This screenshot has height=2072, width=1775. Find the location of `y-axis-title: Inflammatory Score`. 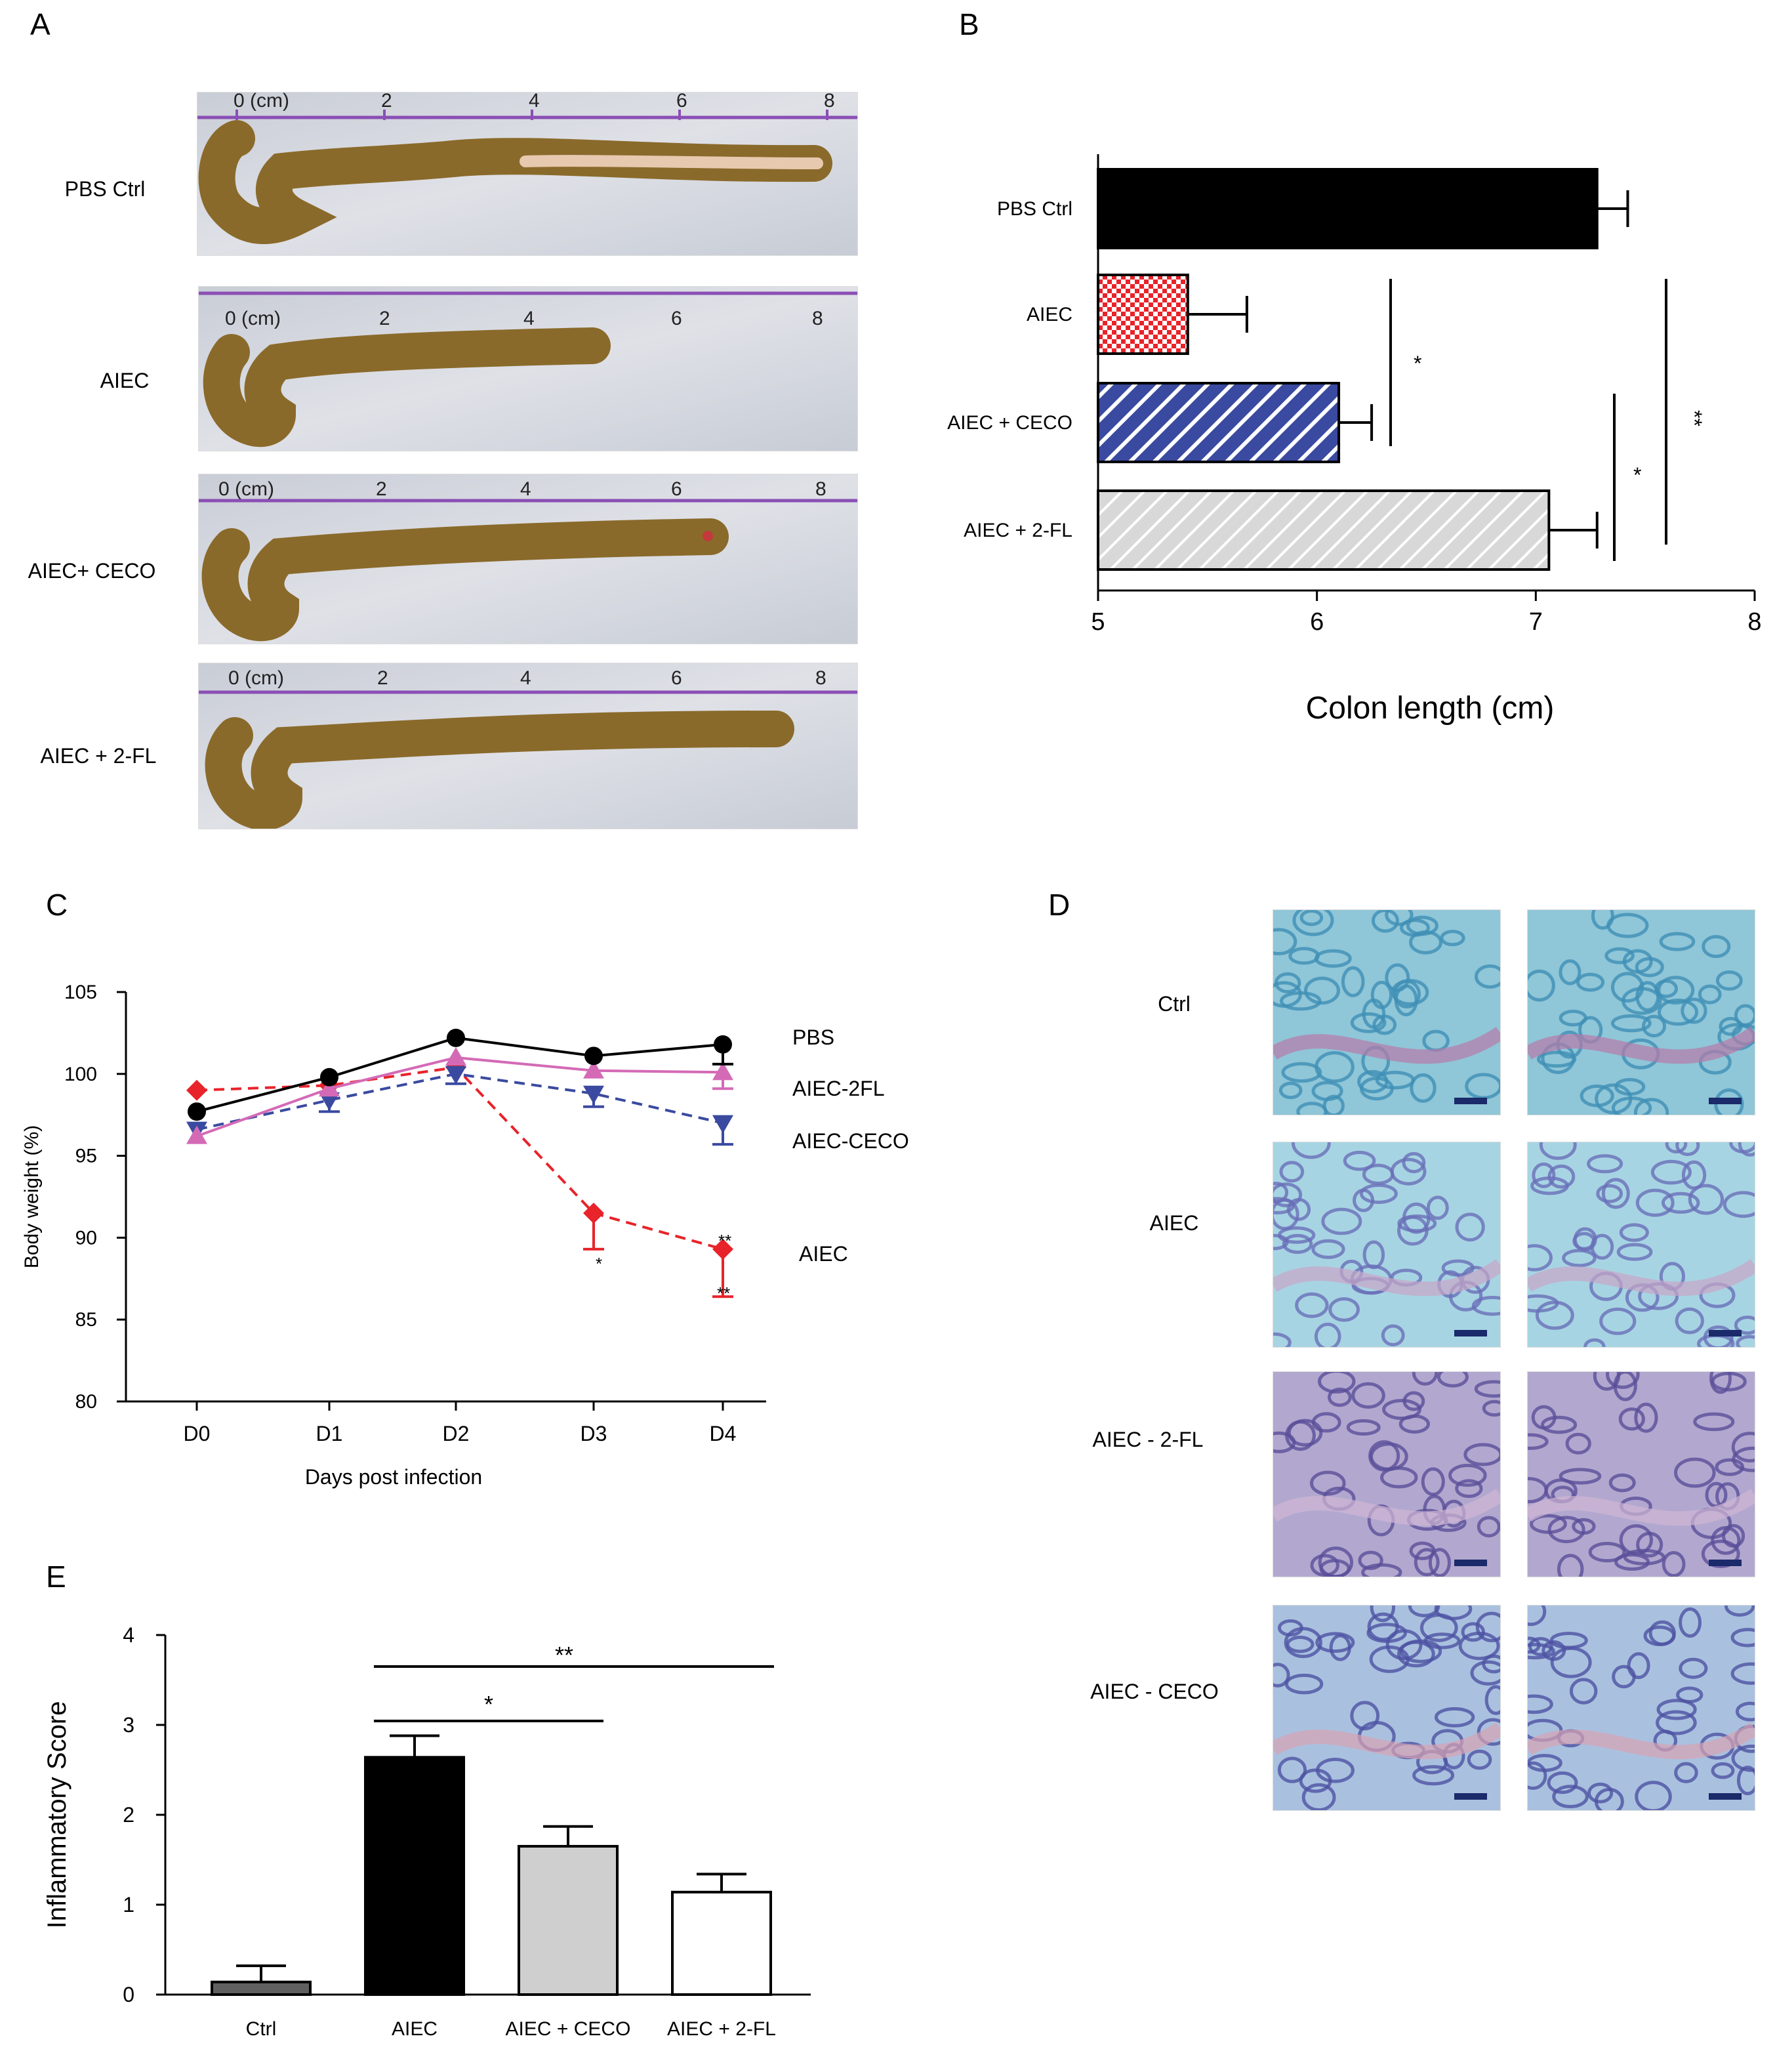

y-axis-title: Inflammatory Score is located at coordinates (57, 1815).